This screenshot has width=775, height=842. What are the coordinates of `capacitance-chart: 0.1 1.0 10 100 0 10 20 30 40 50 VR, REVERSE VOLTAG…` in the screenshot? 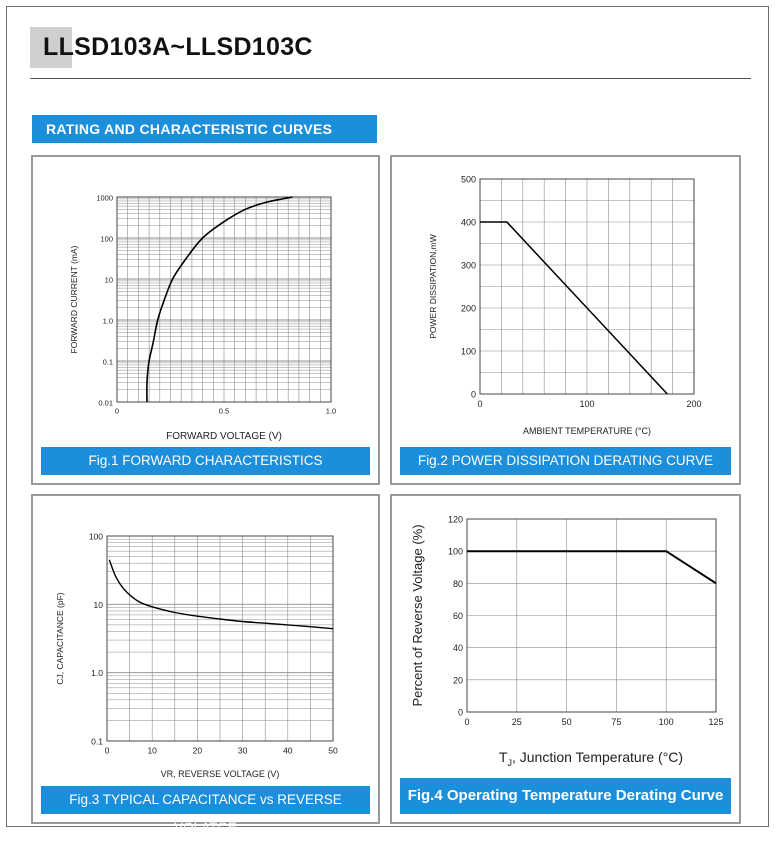 It's located at (196, 656).